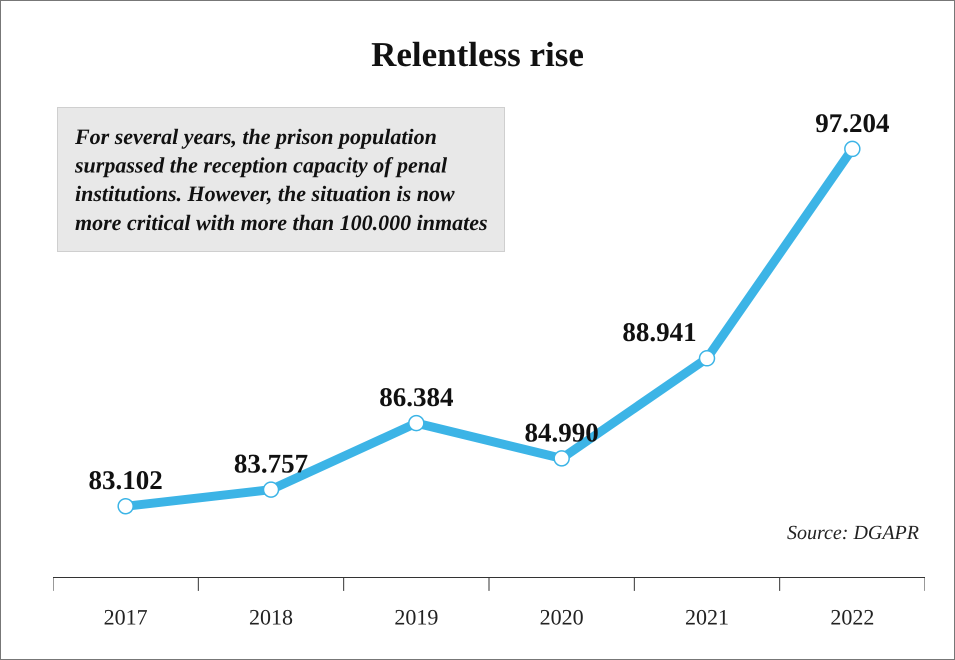 The height and width of the screenshot is (660, 955). Describe the element at coordinates (477, 54) in the screenshot. I see `chart-title: Relentless rise` at that location.